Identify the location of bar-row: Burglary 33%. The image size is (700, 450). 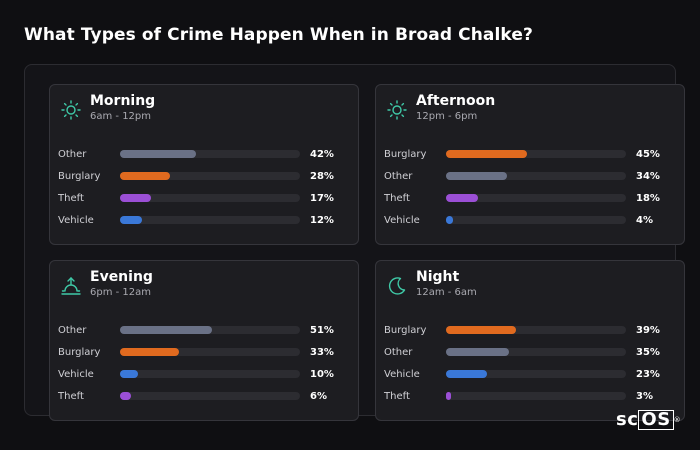
(203, 354).